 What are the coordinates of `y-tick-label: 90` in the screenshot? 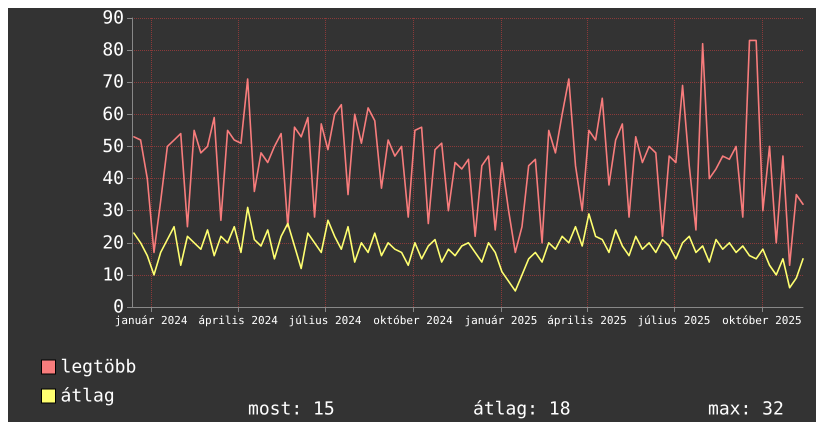 It's located at (113, 18).